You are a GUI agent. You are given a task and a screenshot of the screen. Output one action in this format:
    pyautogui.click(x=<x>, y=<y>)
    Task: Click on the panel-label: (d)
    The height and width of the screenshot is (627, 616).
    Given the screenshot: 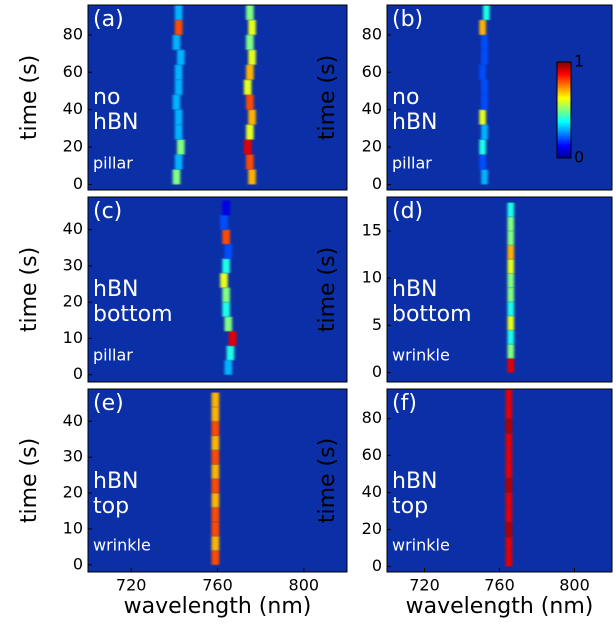 What is the action you would take?
    pyautogui.click(x=407, y=211)
    